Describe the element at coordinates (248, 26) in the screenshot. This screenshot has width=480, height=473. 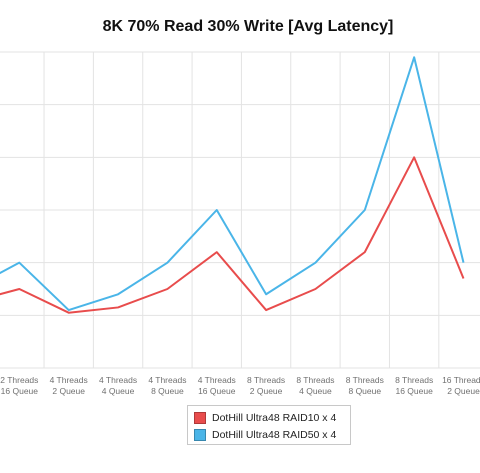
I see `chart-title: 8K 70% Read 30% Write [Avg Latency]` at that location.